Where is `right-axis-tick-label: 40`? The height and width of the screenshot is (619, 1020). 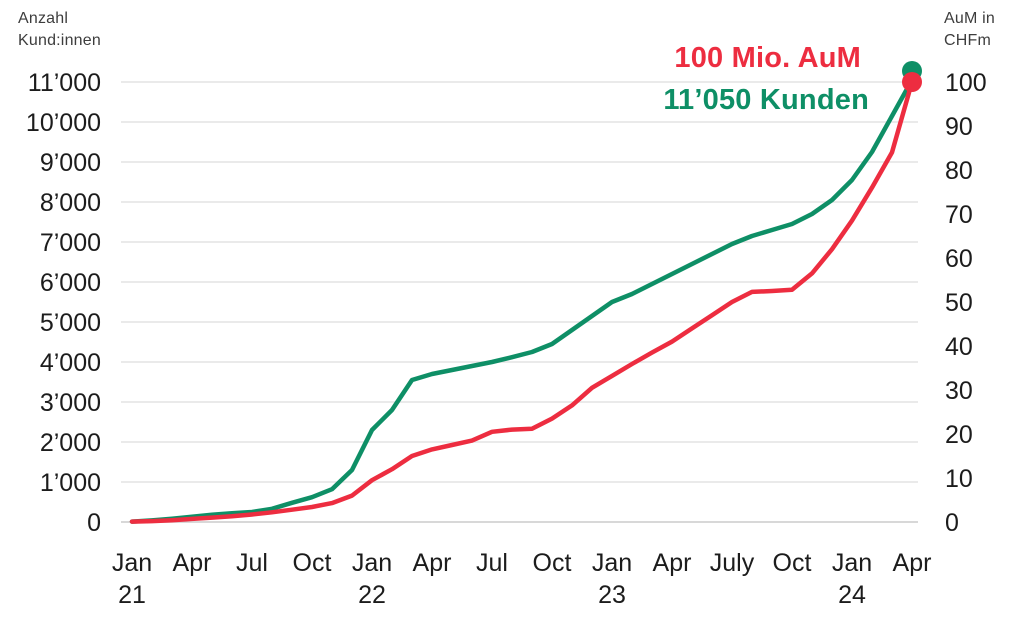 right-axis-tick-label: 40 is located at coordinates (959, 347).